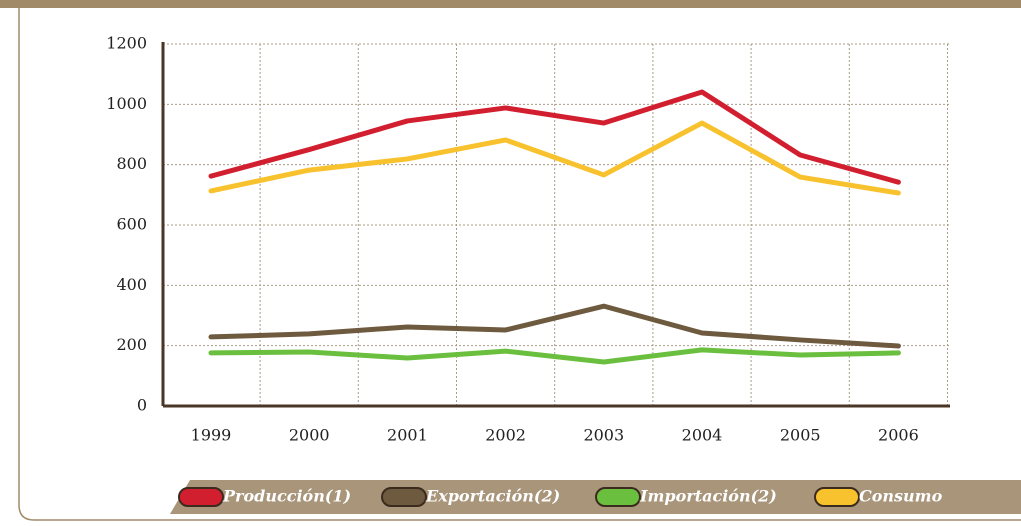  What do you see at coordinates (898, 435) in the screenshot?
I see `x-tick-label: 2006` at bounding box center [898, 435].